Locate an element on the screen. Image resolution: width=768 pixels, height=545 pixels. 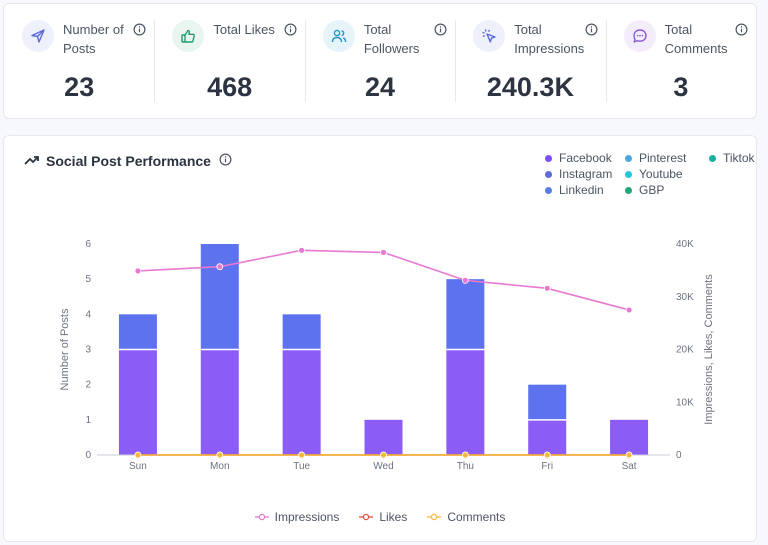
y-tick-label: 0 is located at coordinates (88, 455).